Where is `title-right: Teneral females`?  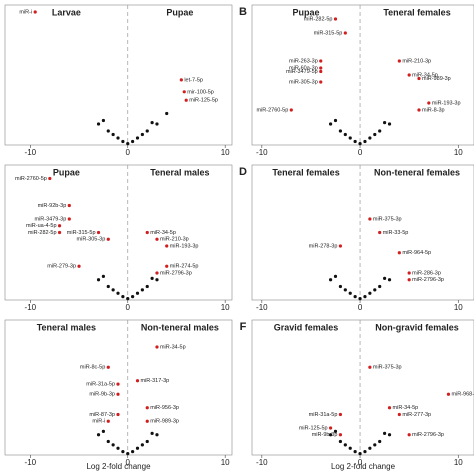 title-right: Teneral females is located at coordinates (416, 12).